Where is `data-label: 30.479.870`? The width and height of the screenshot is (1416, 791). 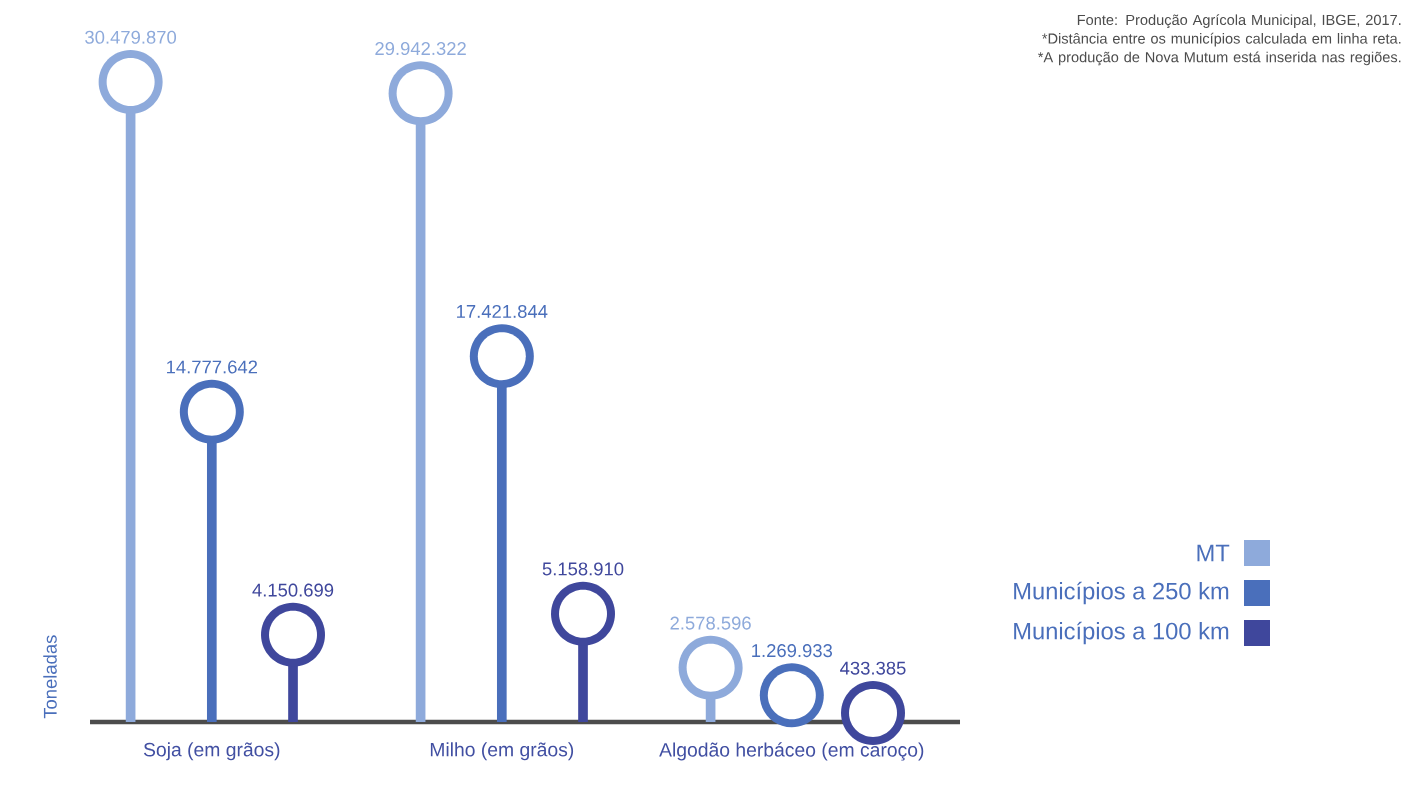 data-label: 30.479.870 is located at coordinates (131, 37).